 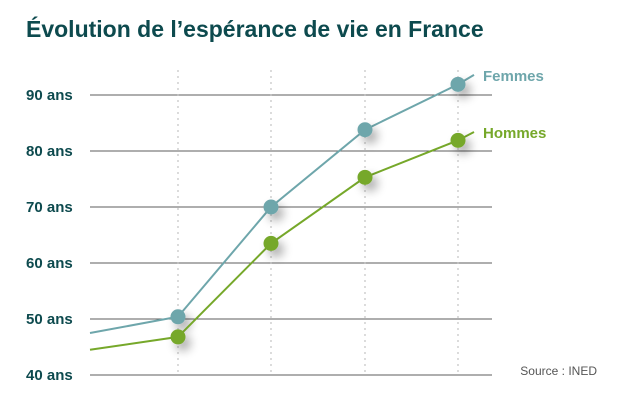 What do you see at coordinates (49, 263) in the screenshot?
I see `y-tick-label: 60 ans` at bounding box center [49, 263].